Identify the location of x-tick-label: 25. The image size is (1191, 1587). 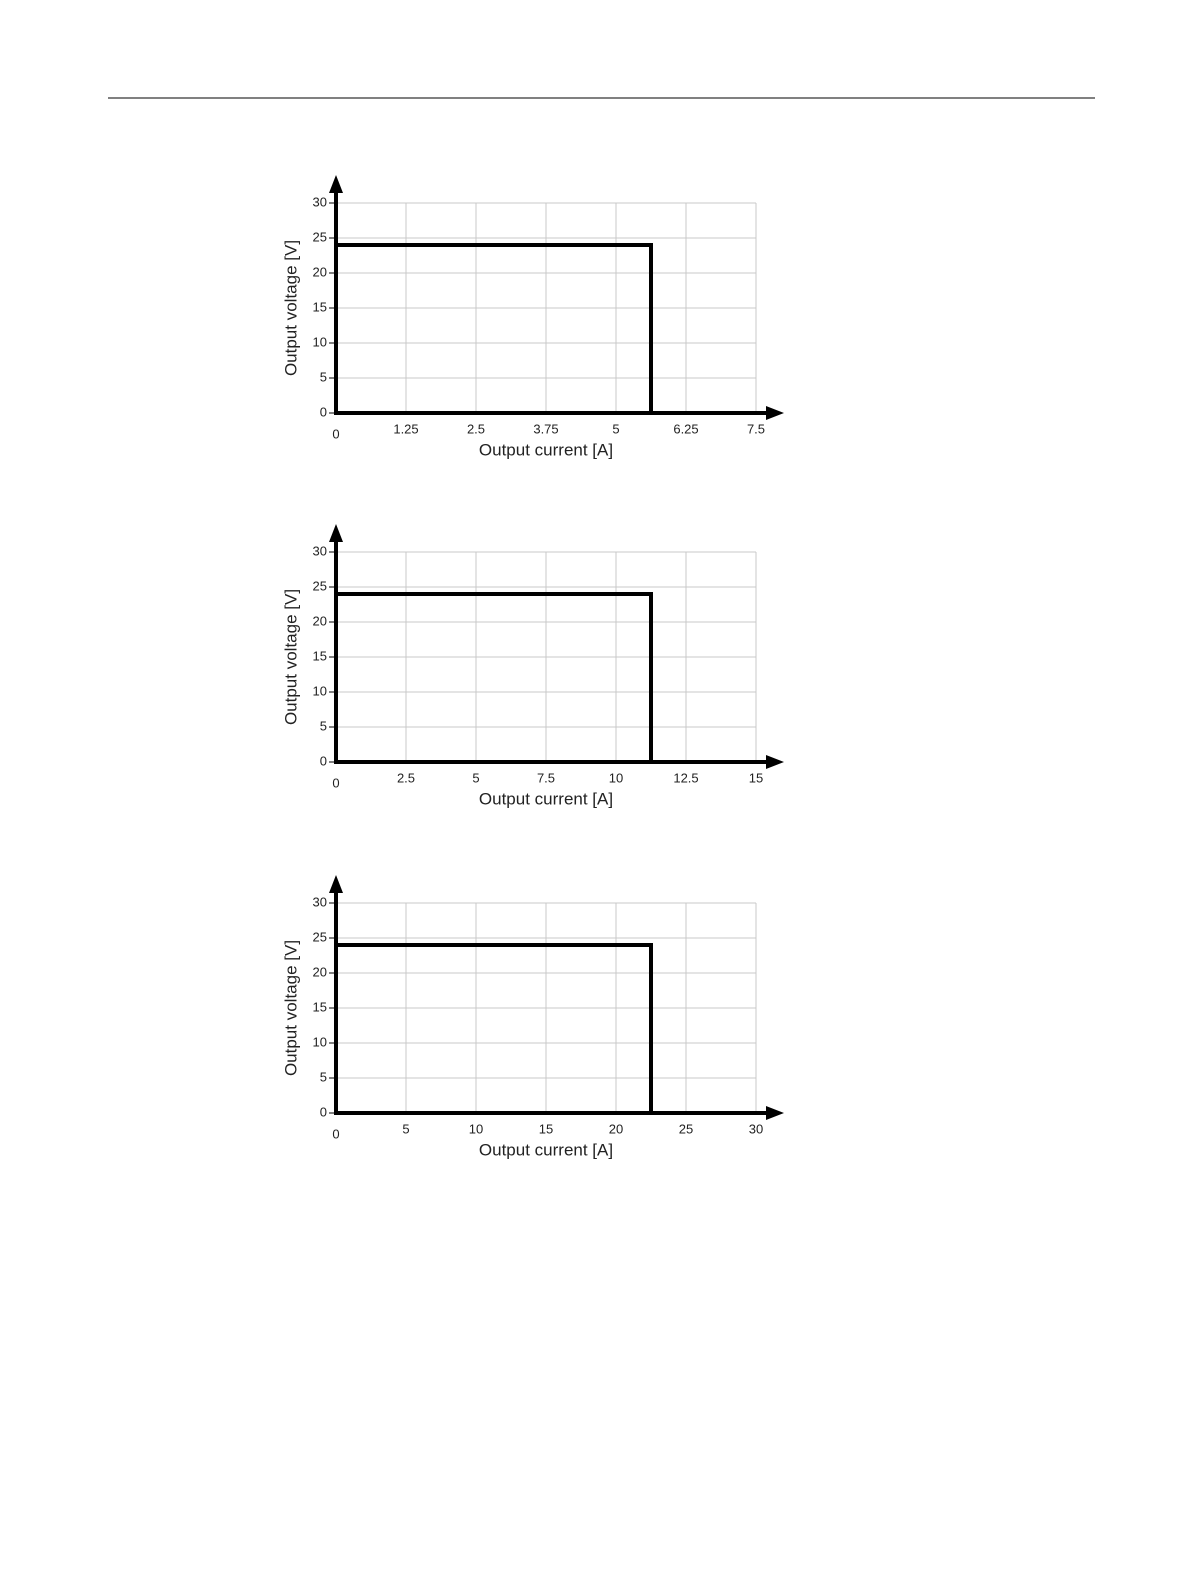
(686, 1128).